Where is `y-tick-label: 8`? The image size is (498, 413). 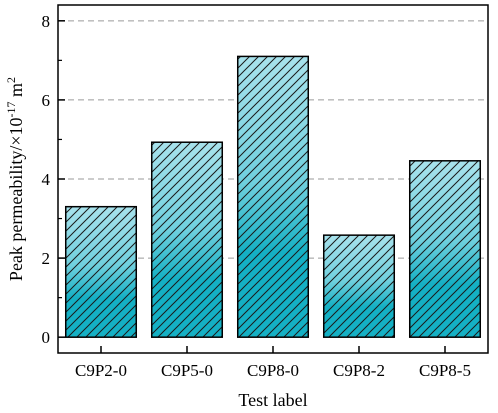
y-tick-label: 8 is located at coordinates (46, 21).